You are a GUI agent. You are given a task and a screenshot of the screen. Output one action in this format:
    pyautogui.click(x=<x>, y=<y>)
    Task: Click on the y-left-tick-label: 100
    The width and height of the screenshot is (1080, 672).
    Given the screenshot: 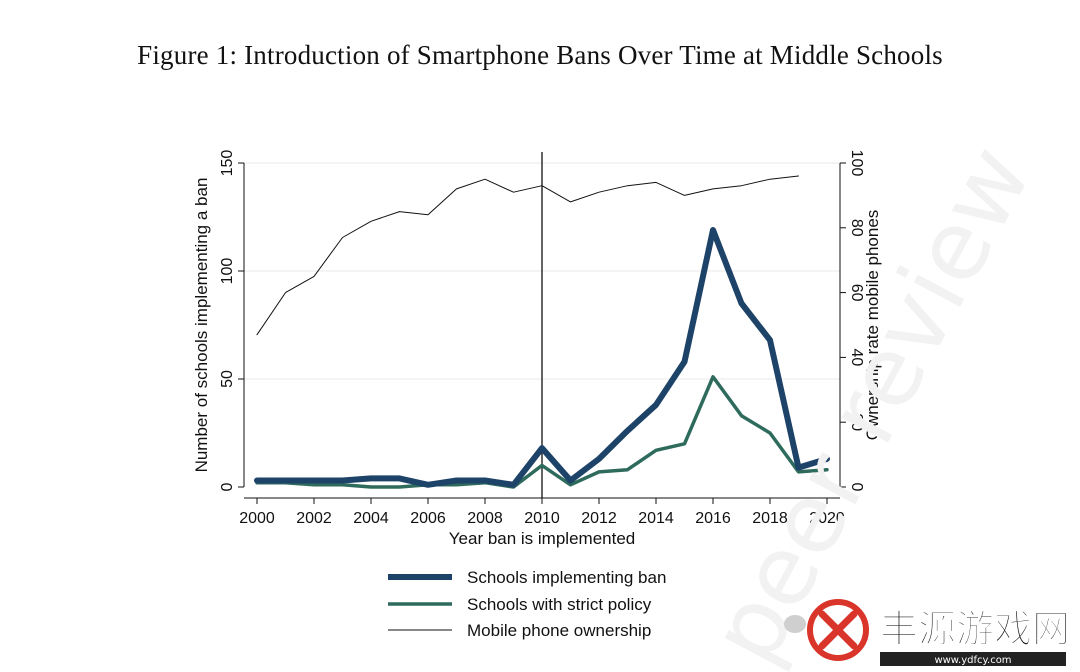 What is the action you would take?
    pyautogui.click(x=227, y=271)
    